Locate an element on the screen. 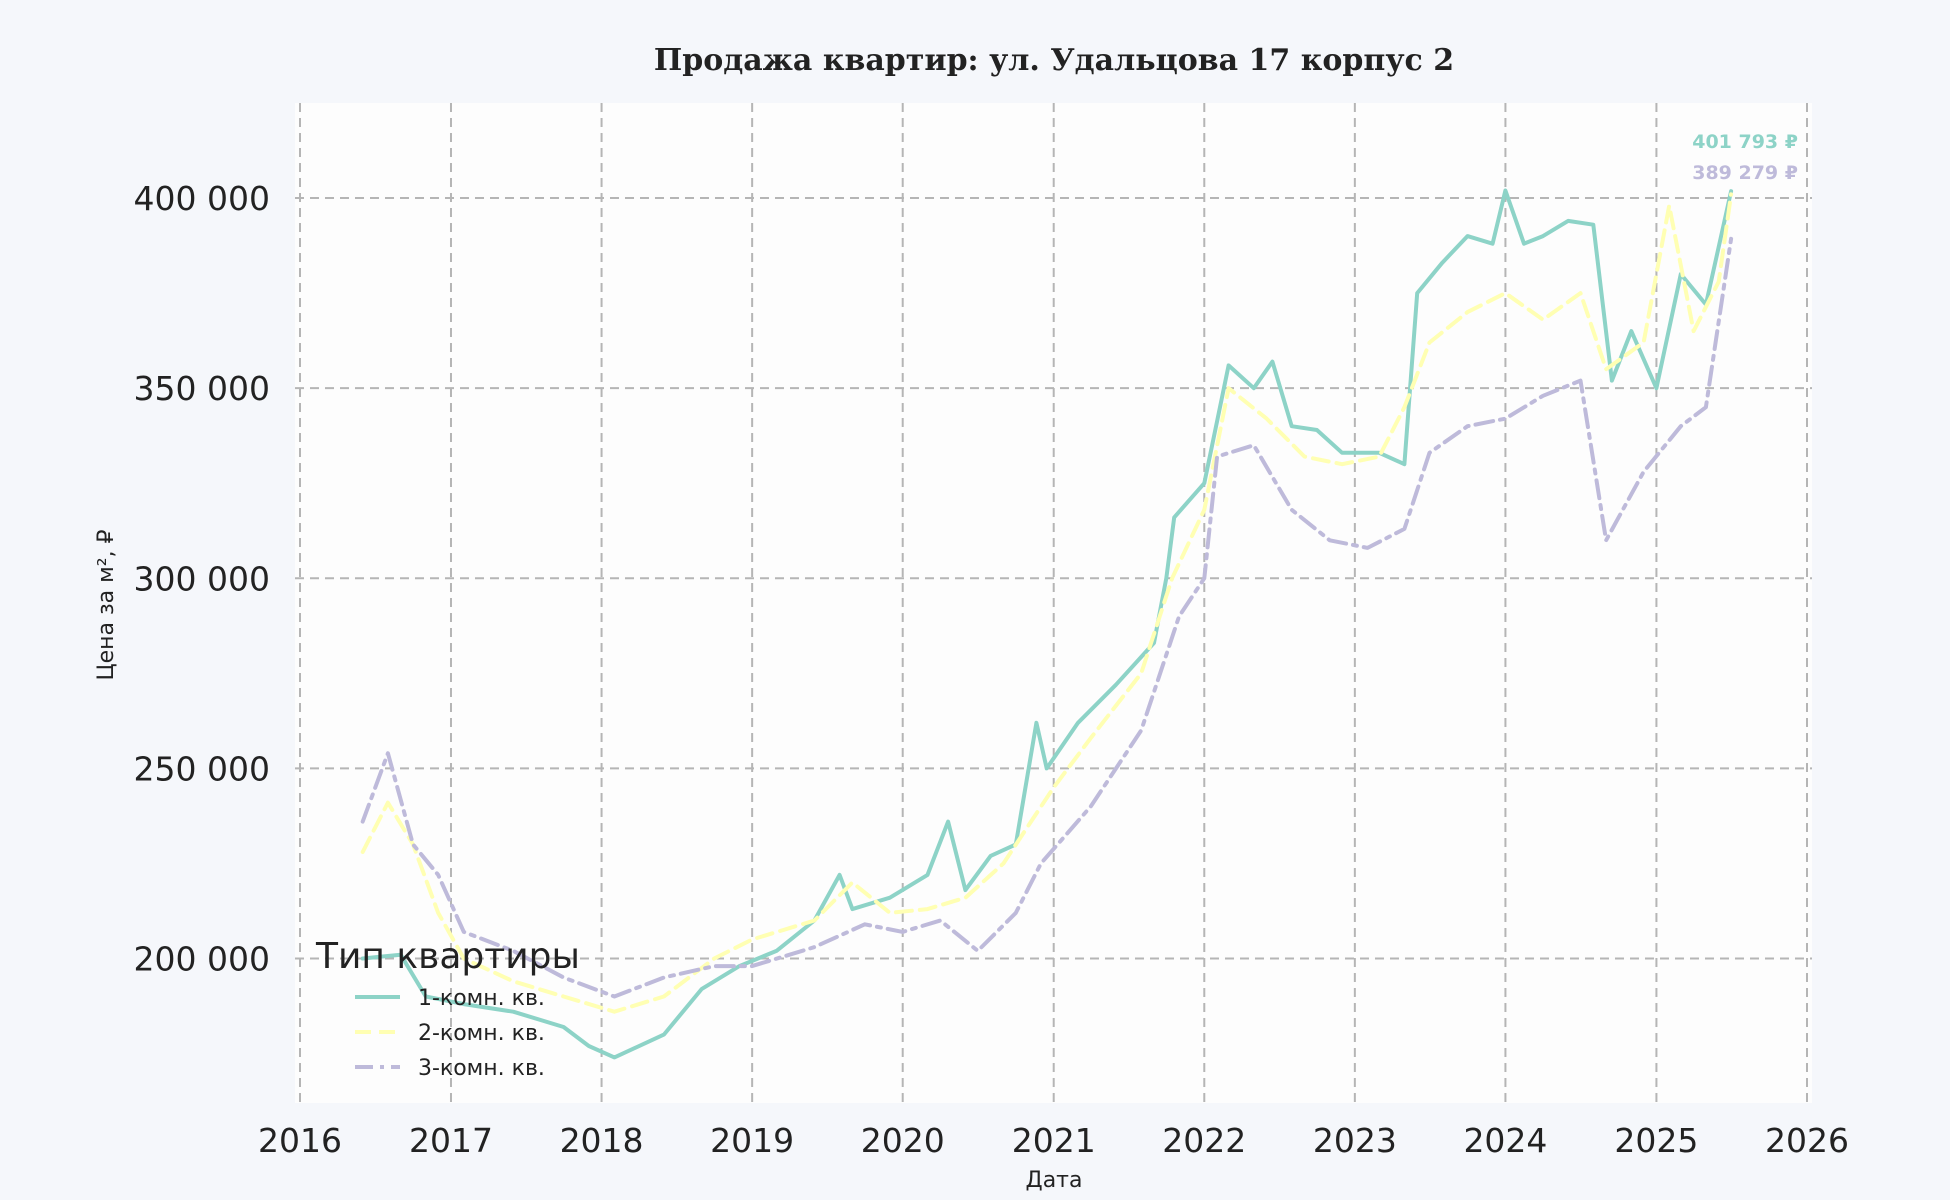  legend-label: 3-комн. кв. is located at coordinates (481, 1068).